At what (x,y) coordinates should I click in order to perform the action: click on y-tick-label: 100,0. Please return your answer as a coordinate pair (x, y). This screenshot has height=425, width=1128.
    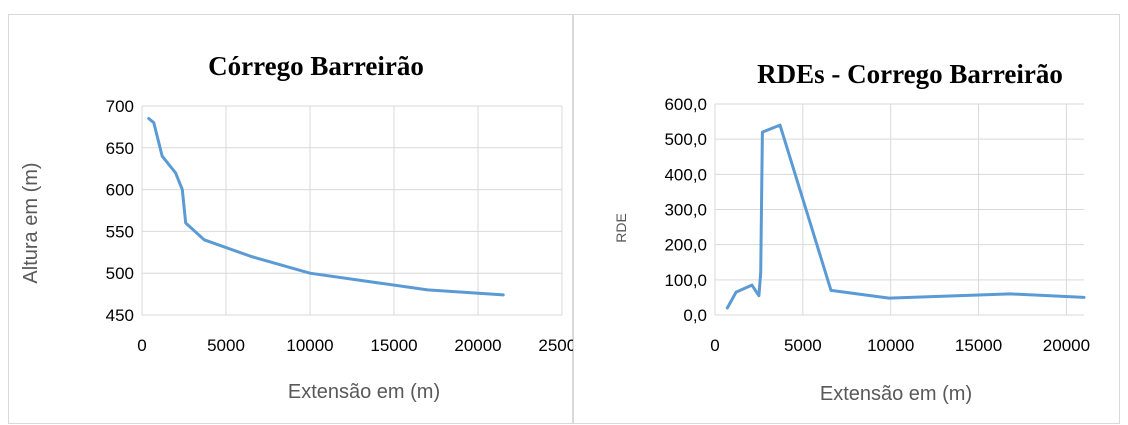
    Looking at the image, I should click on (685, 280).